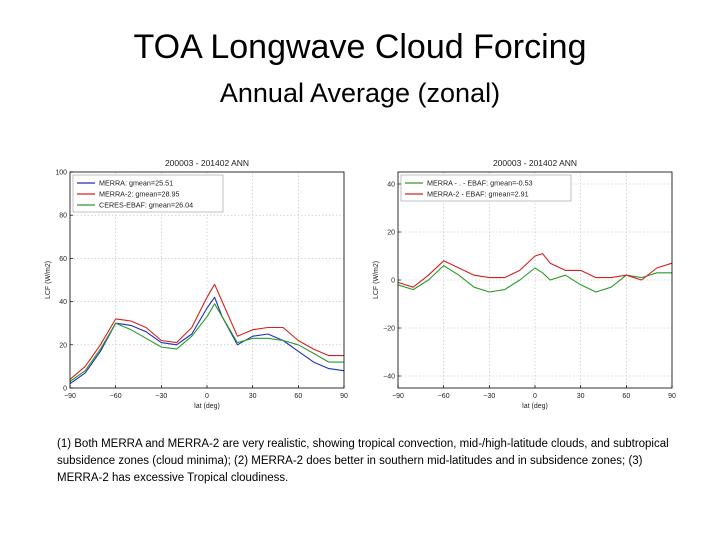 The height and width of the screenshot is (540, 720). Describe the element at coordinates (478, 194) in the screenshot. I see `legend-label-2: MERRA-2 - EBAF: gmean=2.91` at that location.